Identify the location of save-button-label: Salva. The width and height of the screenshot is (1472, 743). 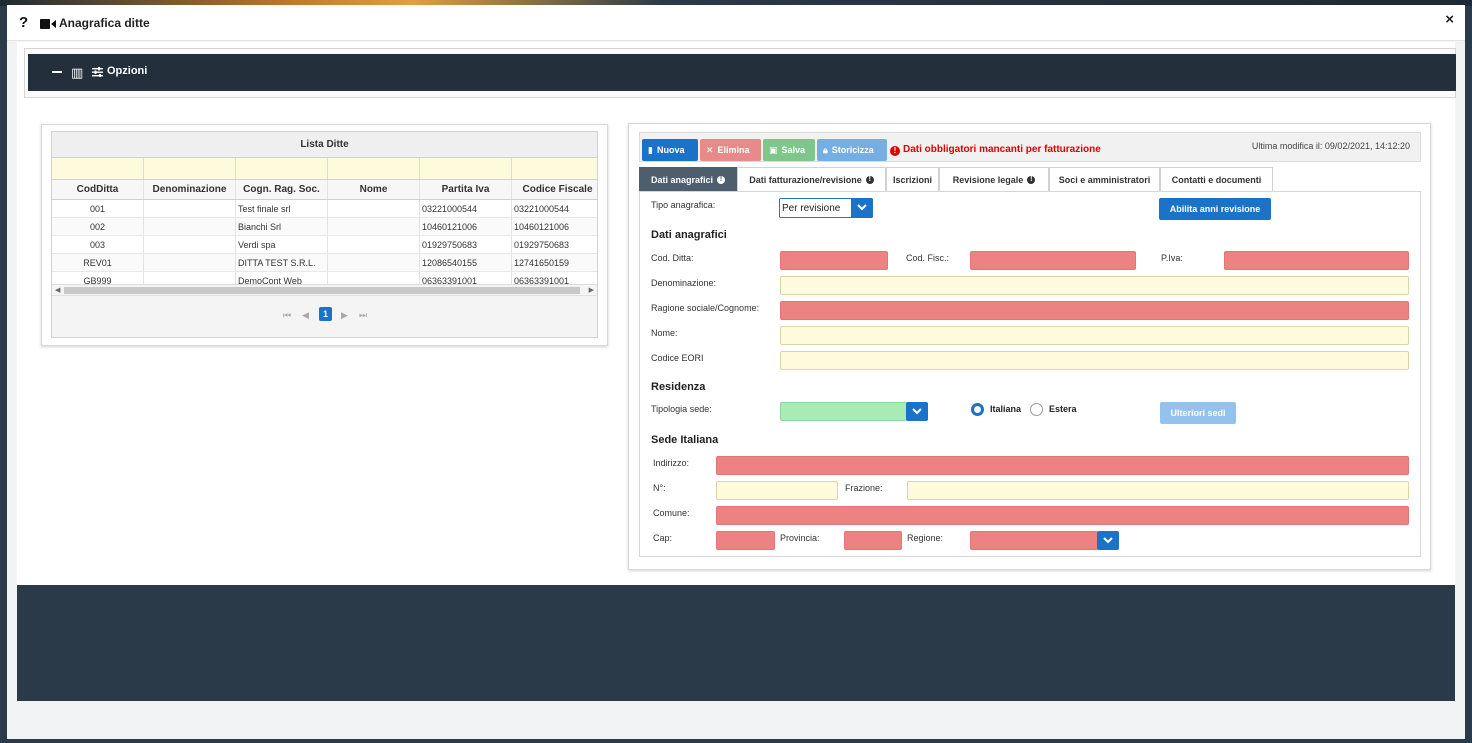
(793, 150).